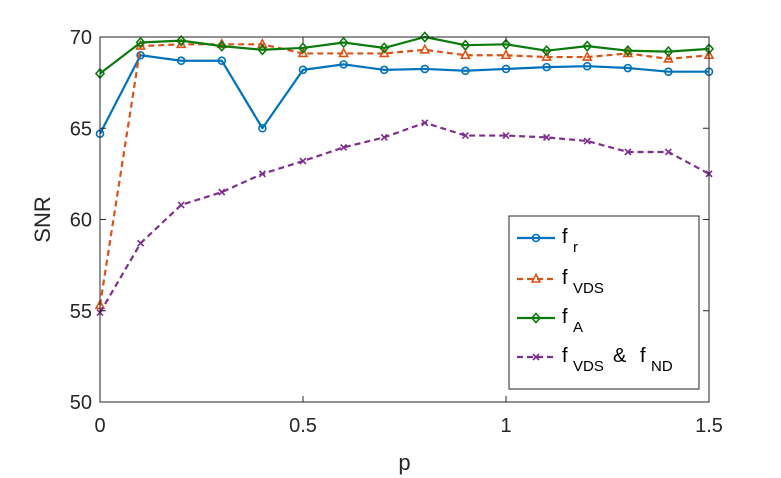 The width and height of the screenshot is (781, 478). What do you see at coordinates (662, 366) in the screenshot?
I see `legend-subscript-2: ND` at bounding box center [662, 366].